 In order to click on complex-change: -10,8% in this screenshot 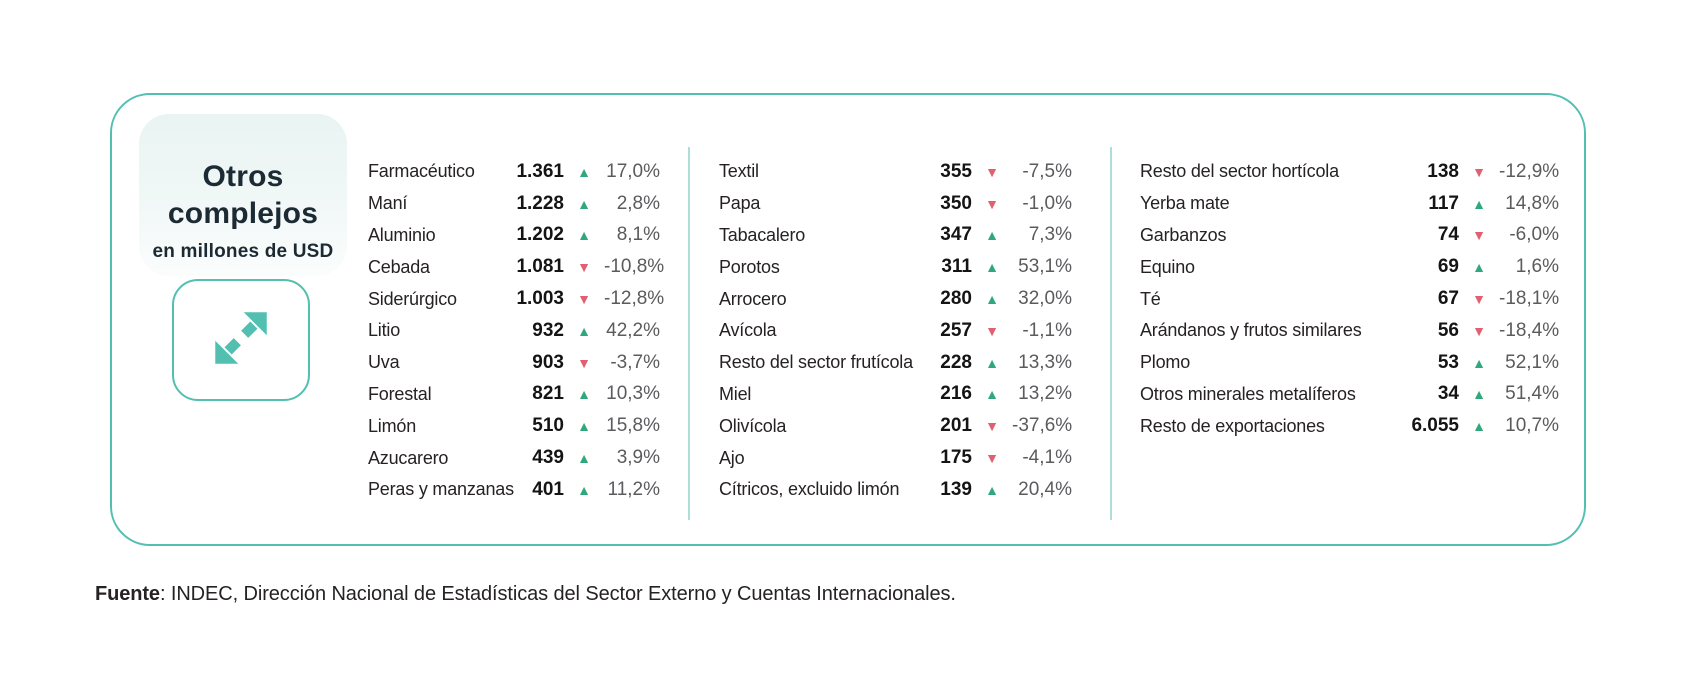, I will do `click(634, 267)`.